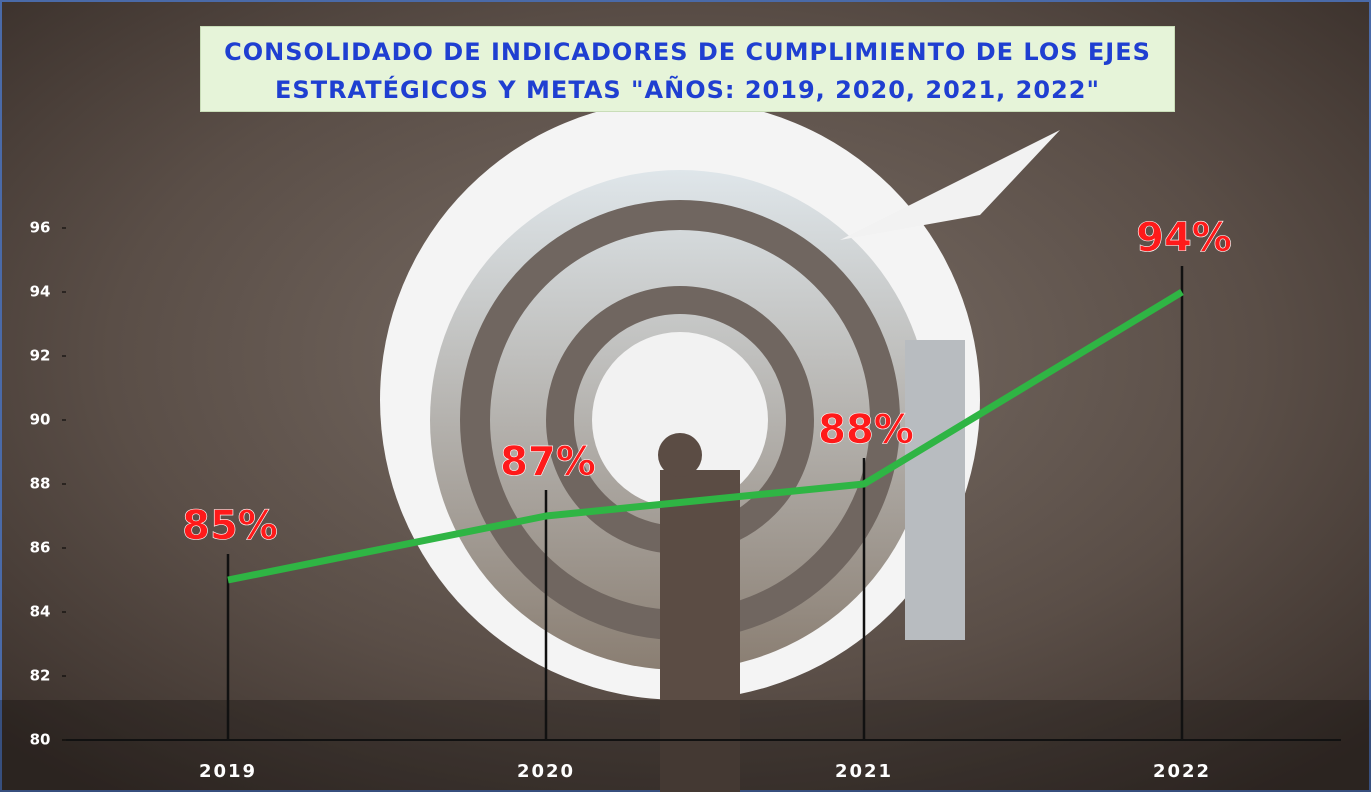 The image size is (1371, 792). What do you see at coordinates (40, 356) in the screenshot?
I see `y-tick-label: 92` at bounding box center [40, 356].